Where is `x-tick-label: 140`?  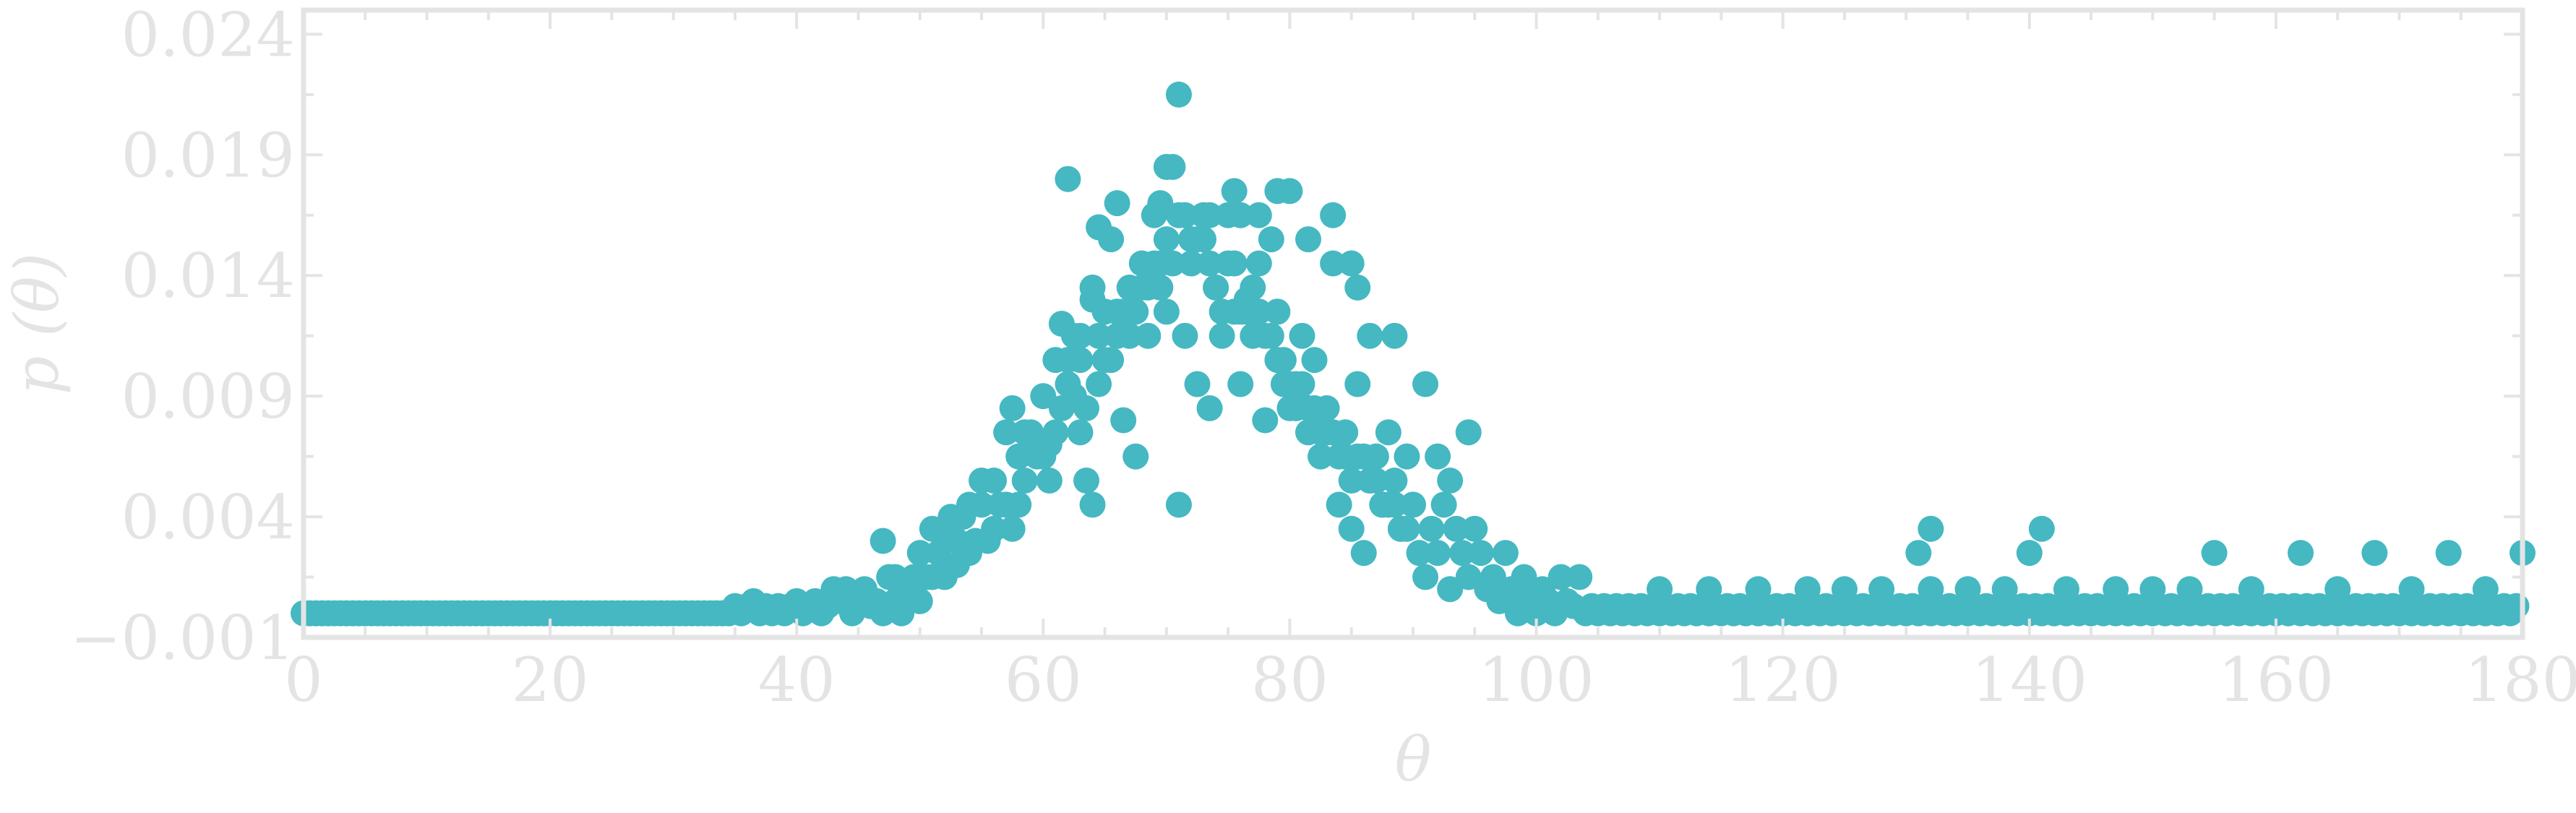
x-tick-label: 140 is located at coordinates (2030, 680).